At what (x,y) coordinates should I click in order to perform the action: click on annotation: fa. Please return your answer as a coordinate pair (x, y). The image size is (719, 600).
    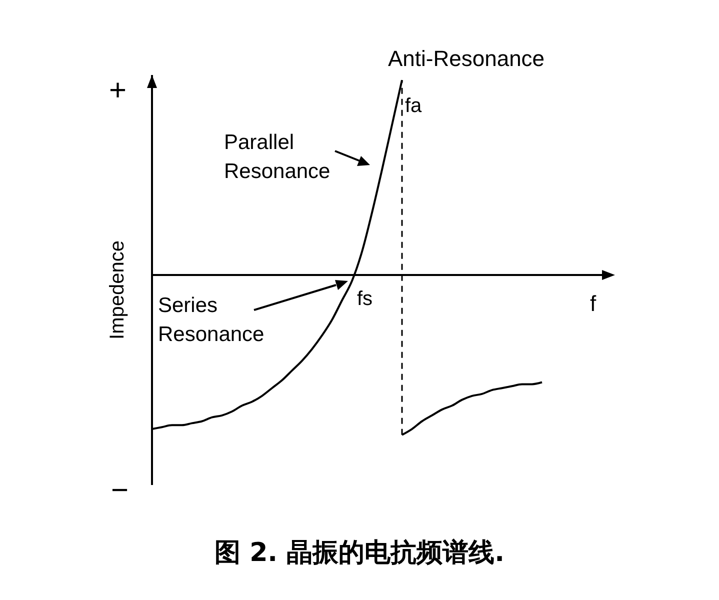
    Looking at the image, I should click on (413, 106).